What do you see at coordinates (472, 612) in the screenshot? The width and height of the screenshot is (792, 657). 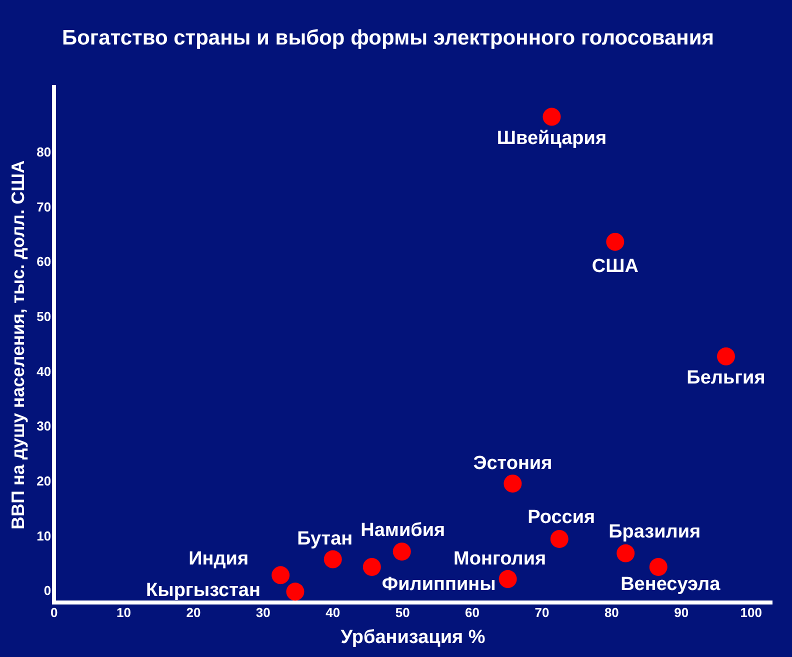 I see `x-tick-label: 60` at bounding box center [472, 612].